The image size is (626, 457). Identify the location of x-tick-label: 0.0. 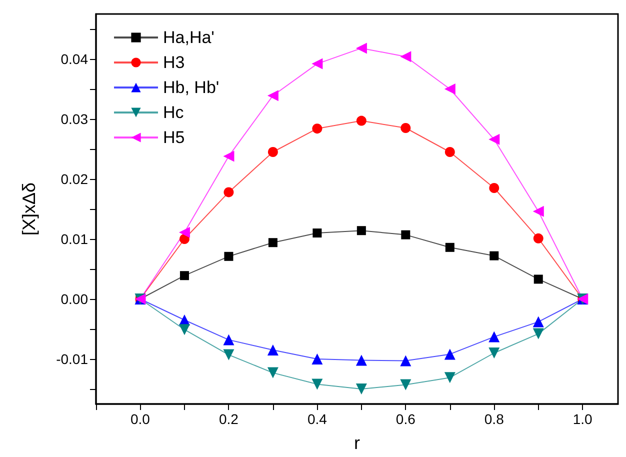
(140, 419).